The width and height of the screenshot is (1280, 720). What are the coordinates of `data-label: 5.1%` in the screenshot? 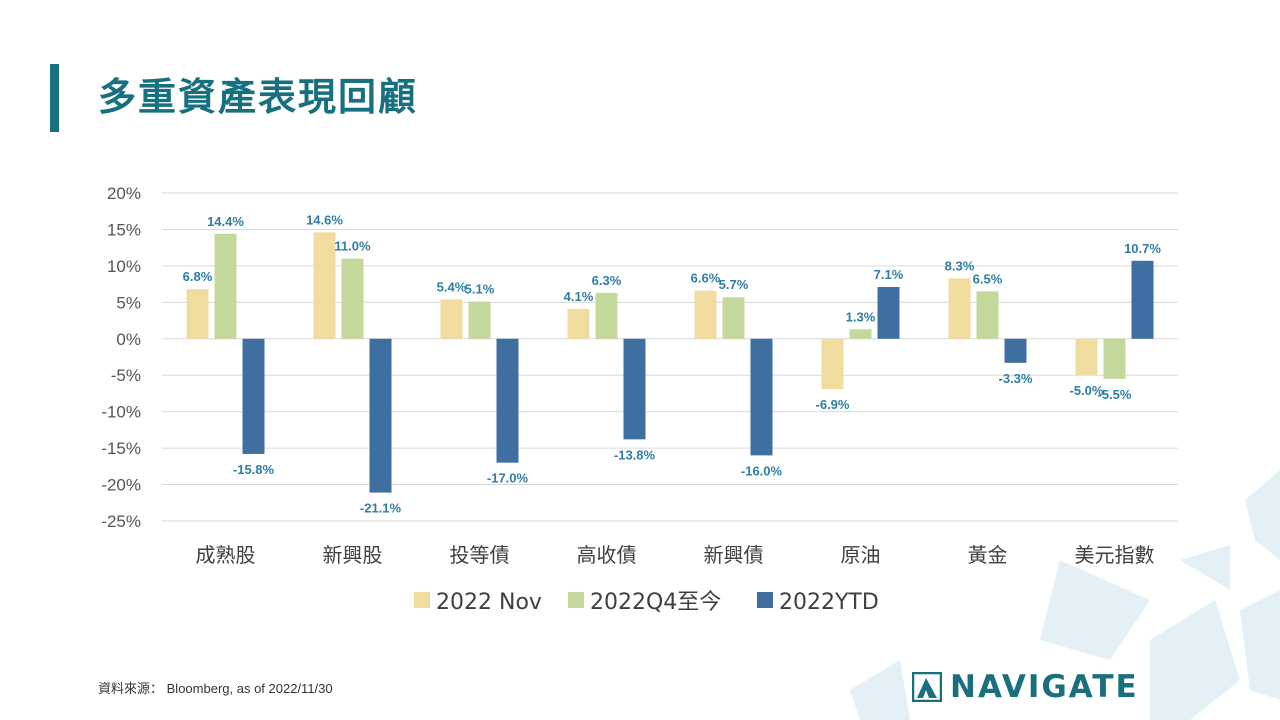 It's located at (480, 289).